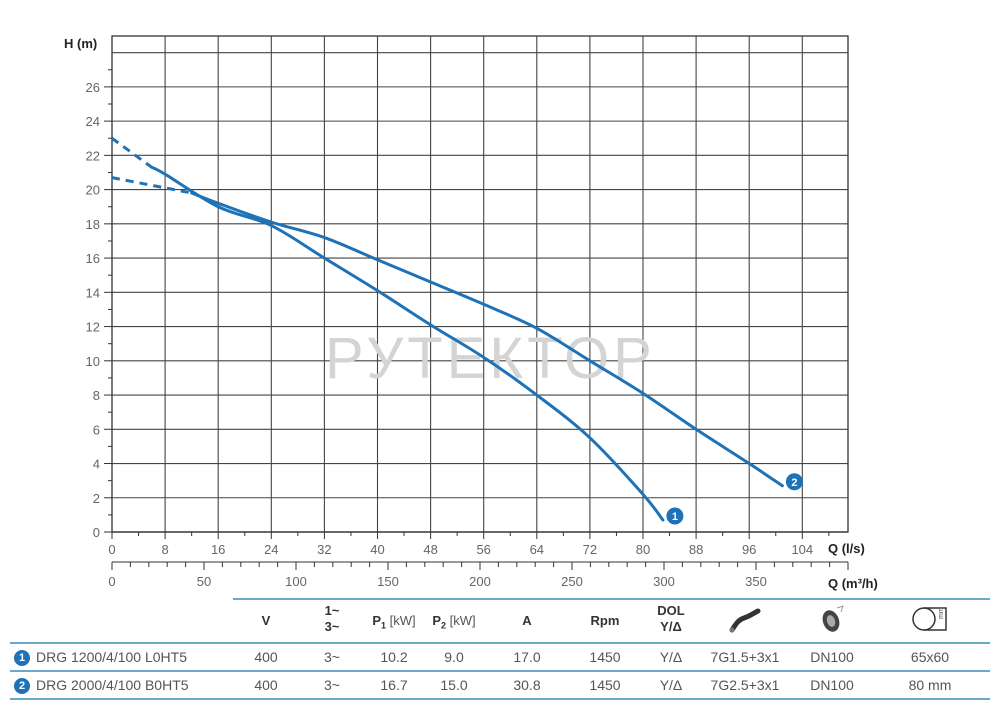  Describe the element at coordinates (454, 657) in the screenshot. I see `cell-p2: 9.0` at that location.